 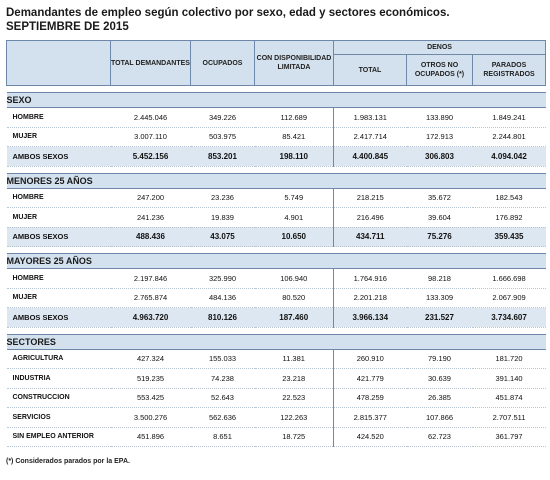 What do you see at coordinates (370, 437) in the screenshot?
I see `row-value: 424.520` at bounding box center [370, 437].